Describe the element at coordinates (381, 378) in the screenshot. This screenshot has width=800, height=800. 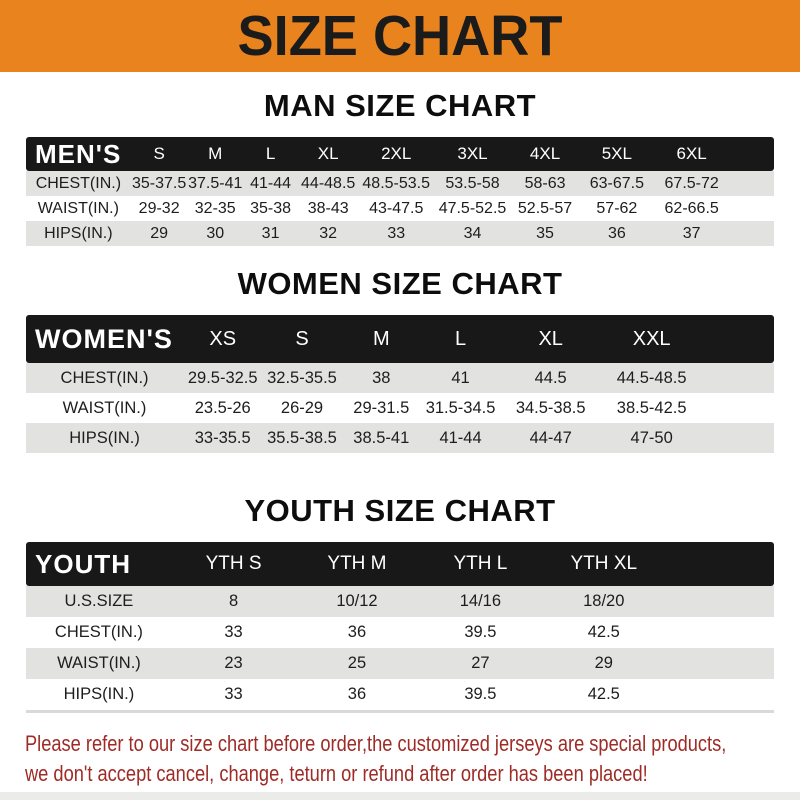
I see `size-value: 38` at that location.